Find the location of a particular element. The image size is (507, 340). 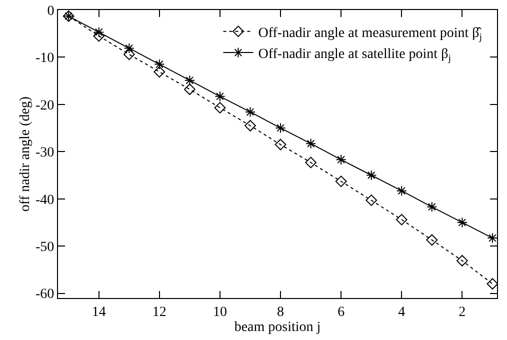

x-tick-label: 14 is located at coordinates (99, 312).